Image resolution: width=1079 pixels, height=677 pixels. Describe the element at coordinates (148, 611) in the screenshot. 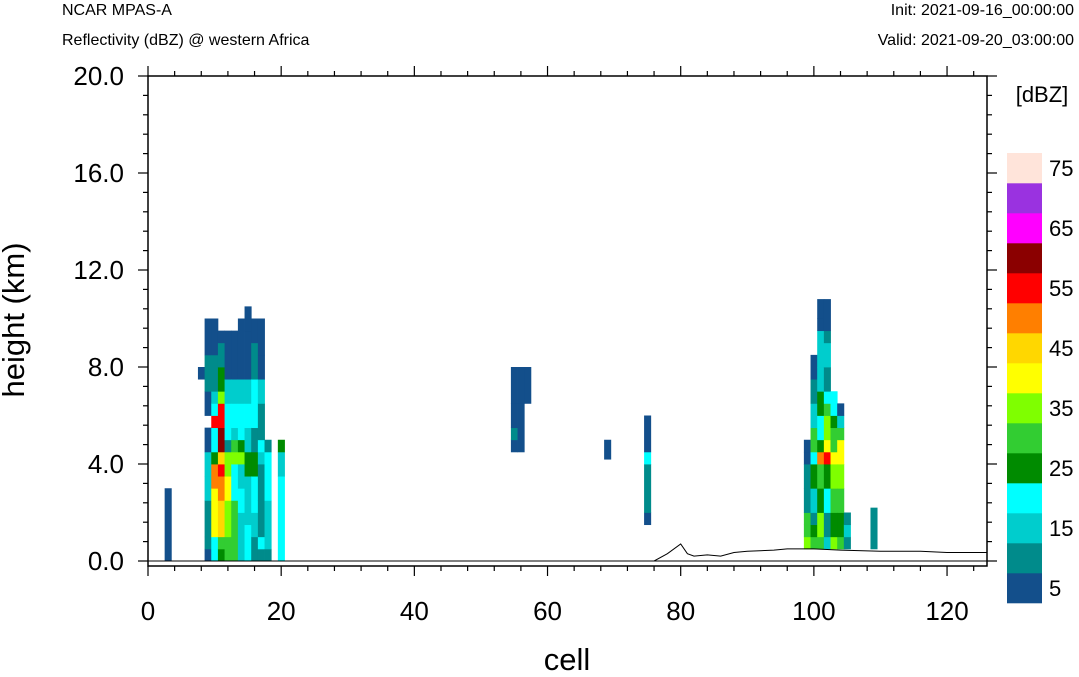

I see `x-tick-label: 0` at that location.